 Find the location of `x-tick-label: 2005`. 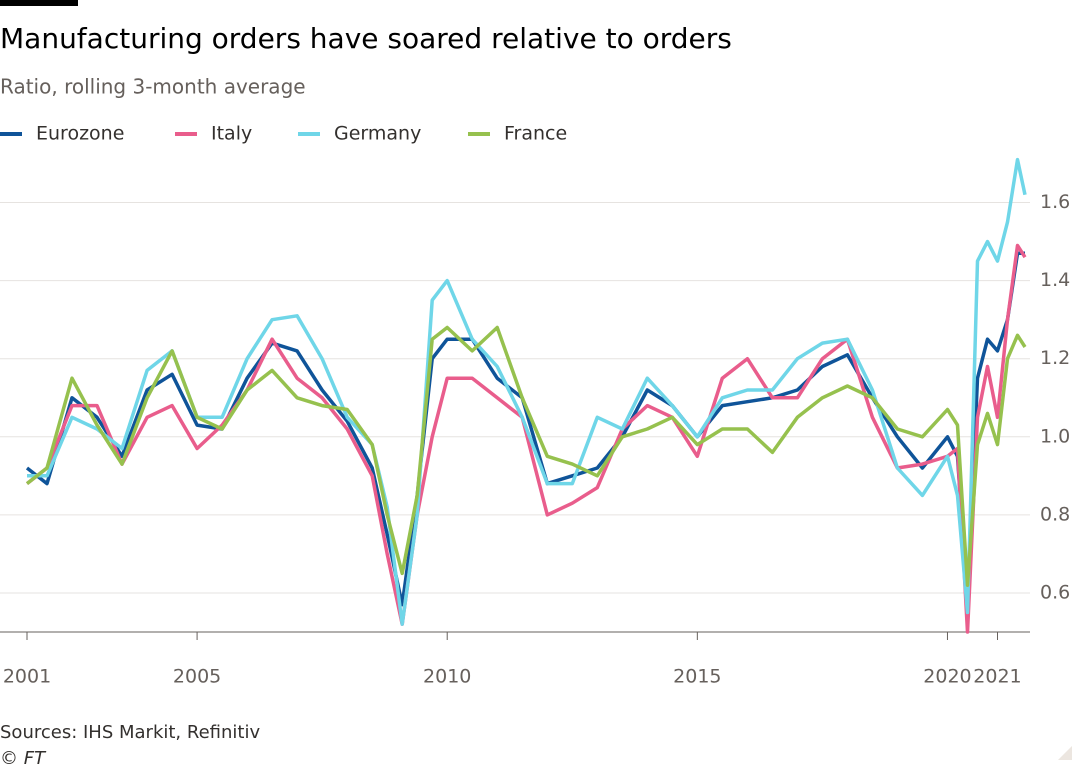

x-tick-label: 2005 is located at coordinates (197, 677).